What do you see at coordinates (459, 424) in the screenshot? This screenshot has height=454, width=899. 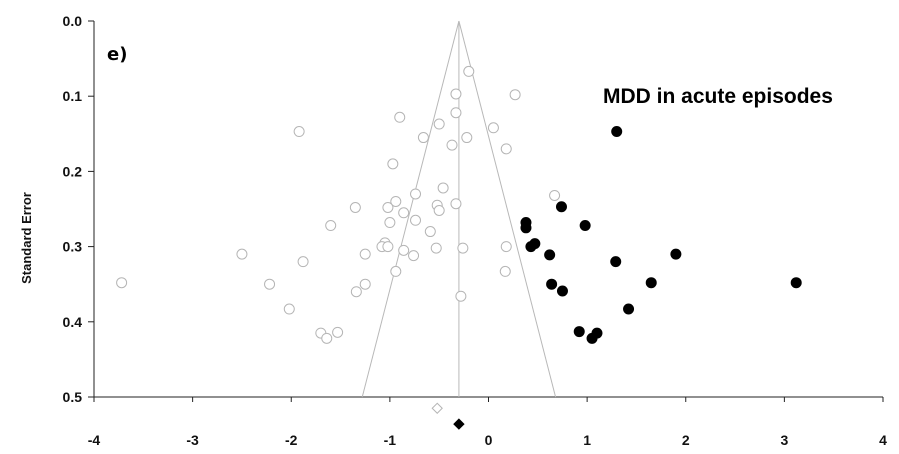 I see `observed-estimate-diamond` at bounding box center [459, 424].